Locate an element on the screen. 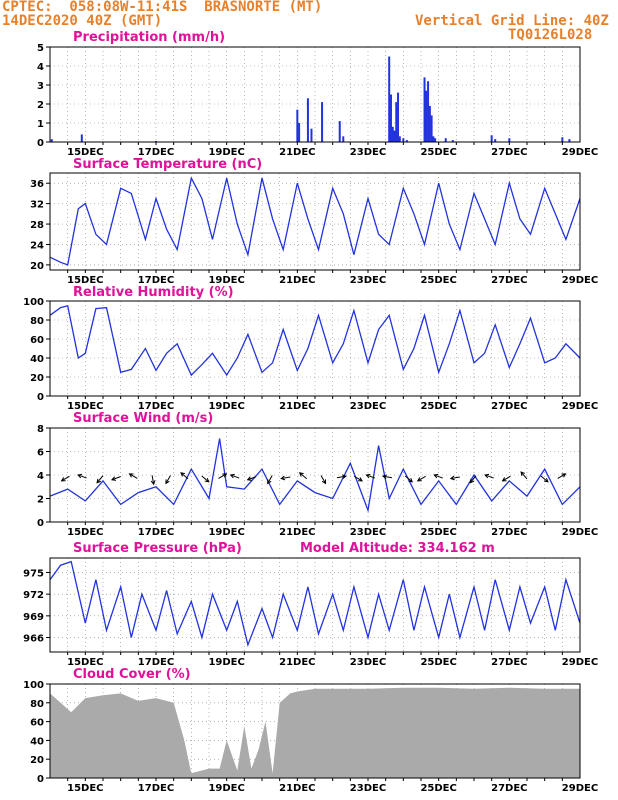  pres-xtick-label: 21DEC is located at coordinates (297, 662).